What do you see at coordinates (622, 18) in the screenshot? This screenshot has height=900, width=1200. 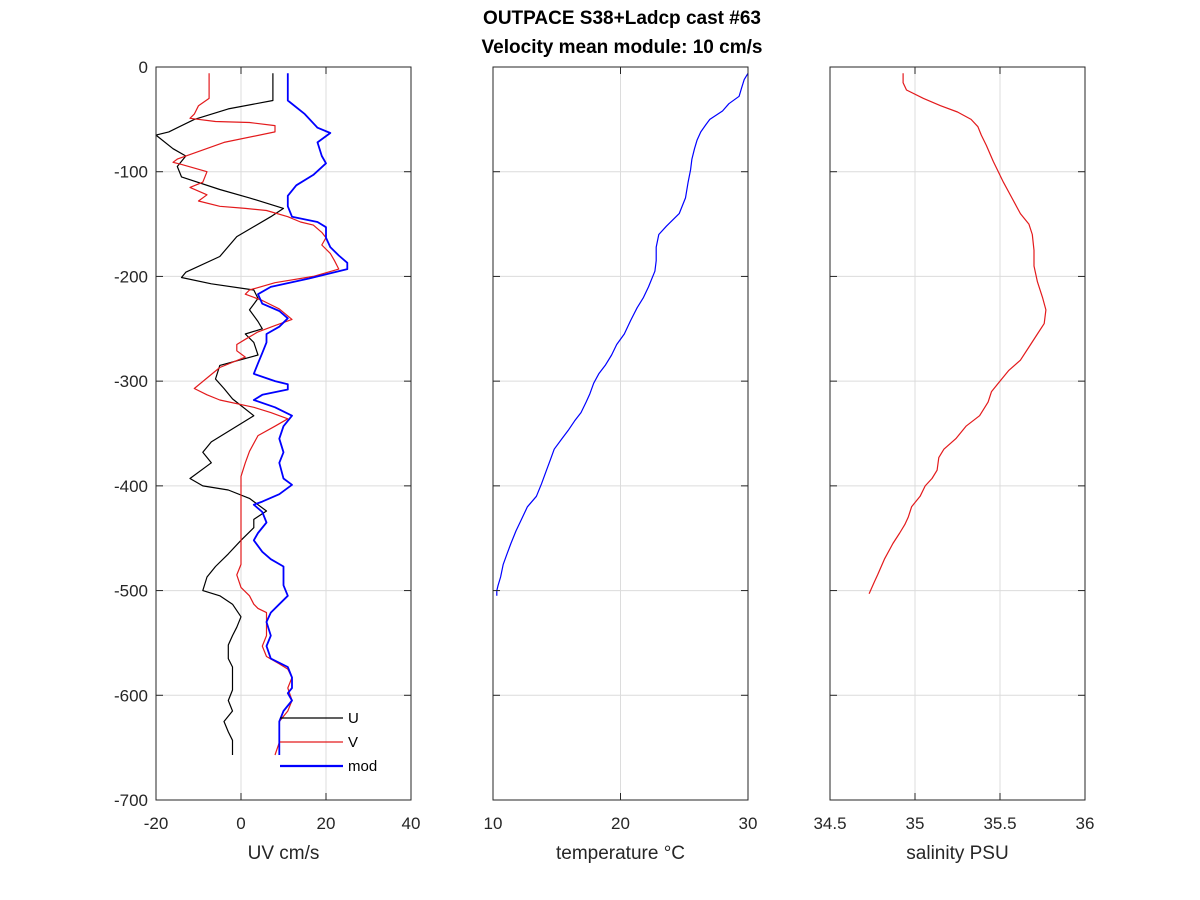 I see `chart-title-line-1: OUTPACE S38+Ladcp cast #63` at bounding box center [622, 18].